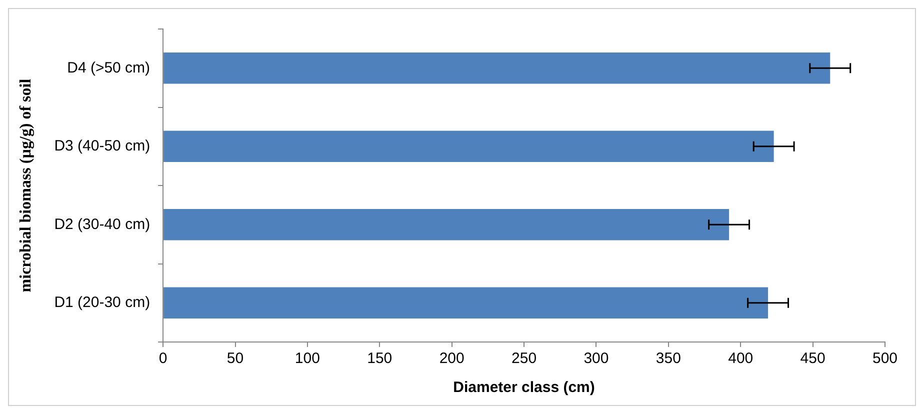 This screenshot has width=924, height=414. What do you see at coordinates (102, 303) in the screenshot?
I see `y-tick-label: D1 (20-30 cm)` at bounding box center [102, 303].